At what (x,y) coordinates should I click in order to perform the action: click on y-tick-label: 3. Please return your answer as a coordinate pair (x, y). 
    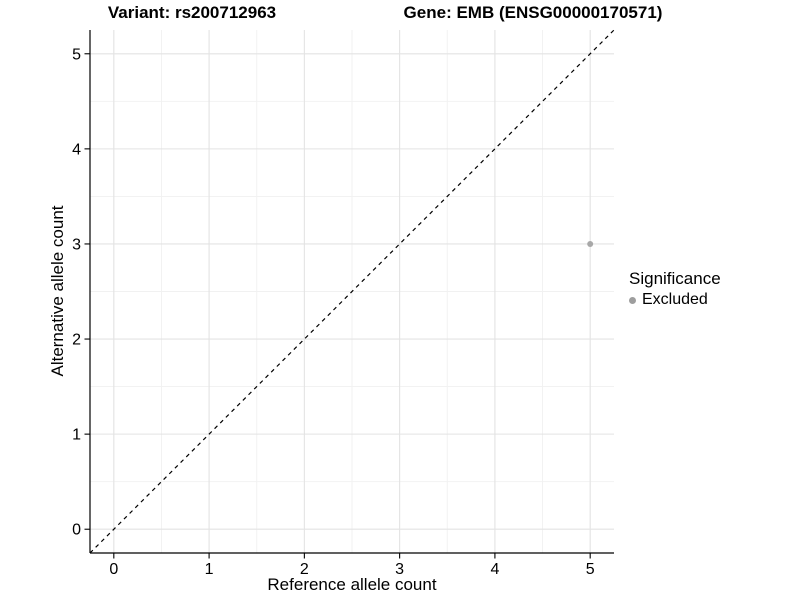
    Looking at the image, I should click on (76, 244).